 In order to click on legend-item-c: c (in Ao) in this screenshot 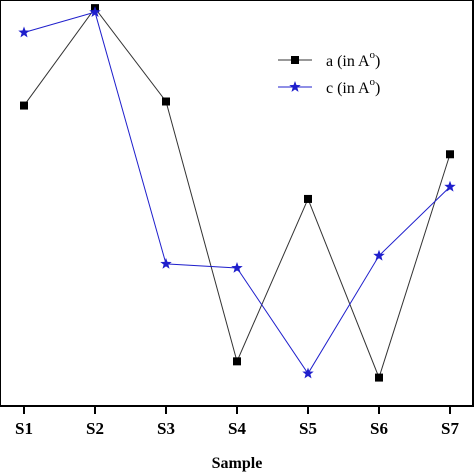, I will do `click(329, 86)`.